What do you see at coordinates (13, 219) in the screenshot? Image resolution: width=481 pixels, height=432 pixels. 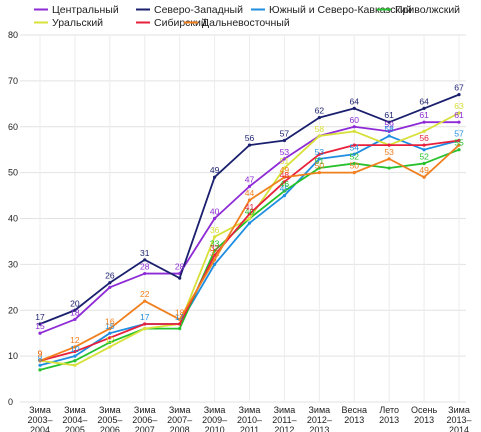 I see `y-tick-label: 40` at bounding box center [13, 219].